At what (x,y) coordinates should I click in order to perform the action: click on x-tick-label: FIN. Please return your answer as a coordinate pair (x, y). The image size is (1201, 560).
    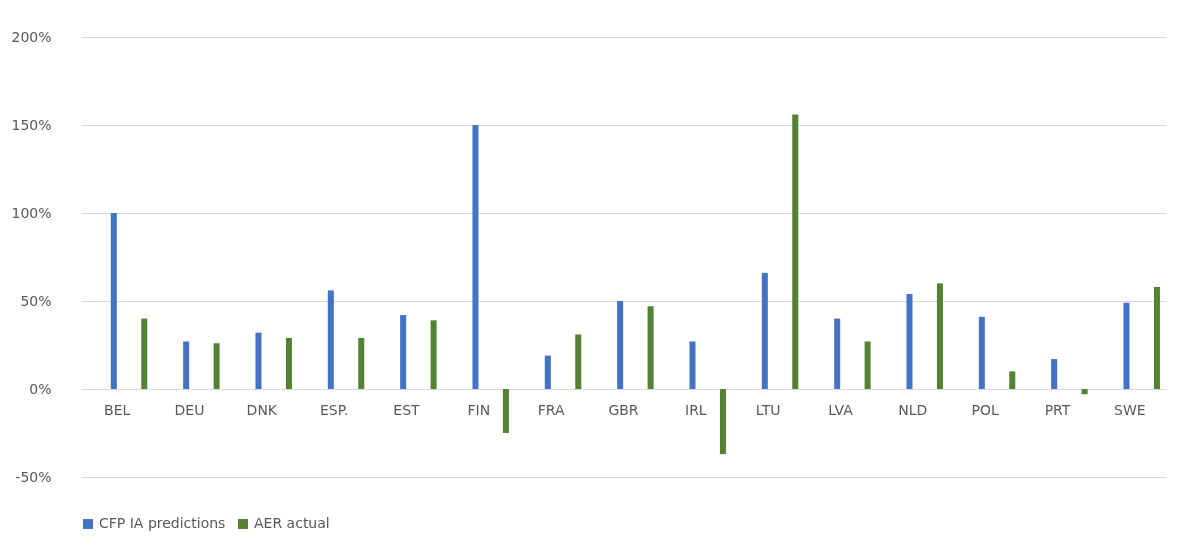
    Looking at the image, I should click on (479, 409).